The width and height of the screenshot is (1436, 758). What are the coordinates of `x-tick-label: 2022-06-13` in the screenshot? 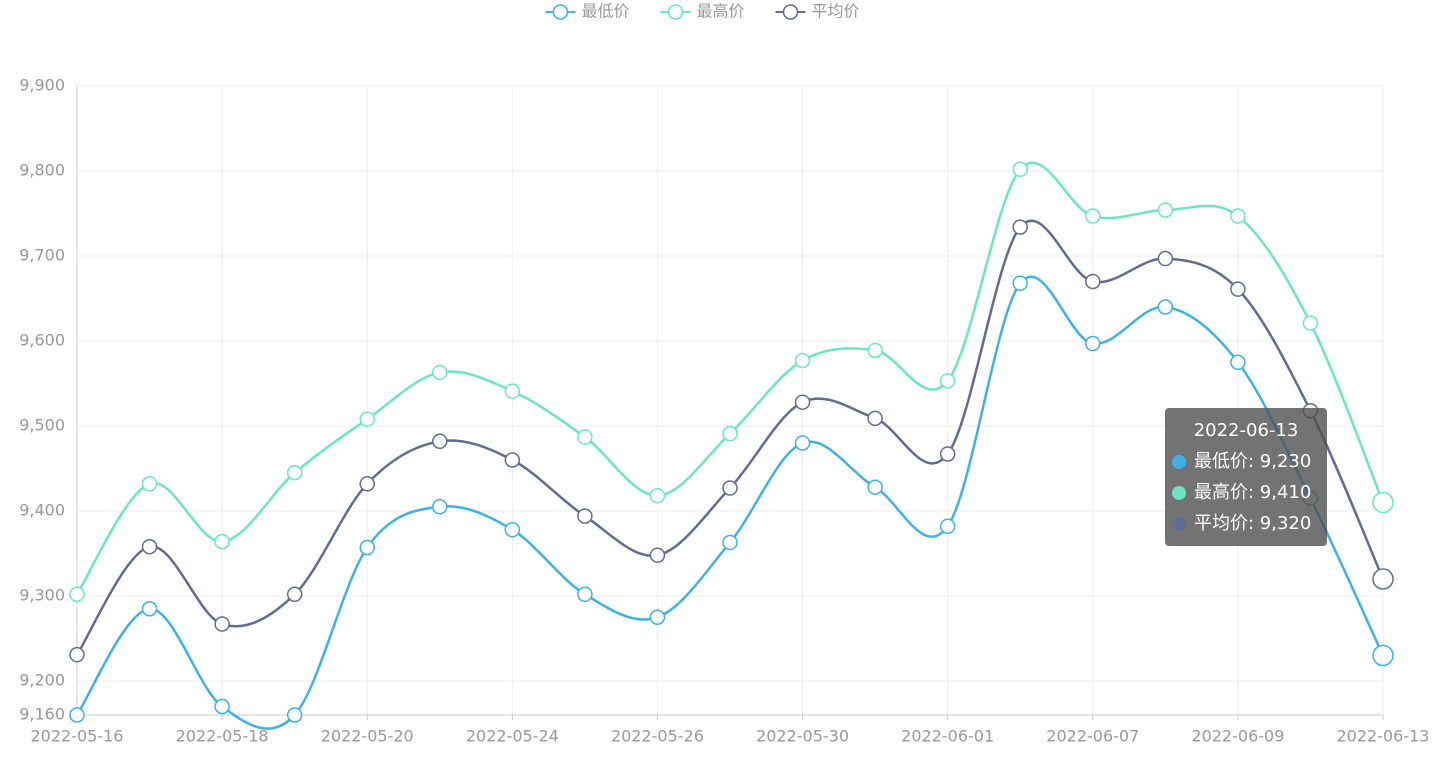 It's located at (1383, 736).